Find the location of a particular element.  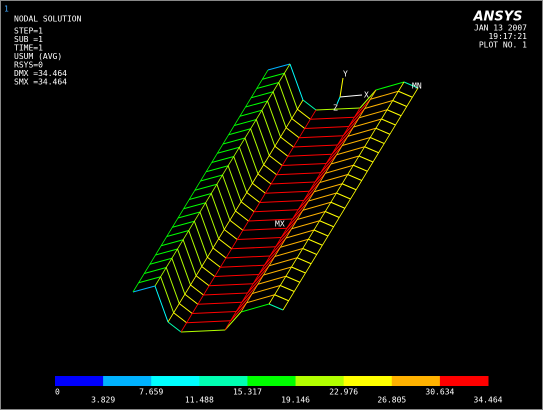

axis-label: Y is located at coordinates (345, 74).